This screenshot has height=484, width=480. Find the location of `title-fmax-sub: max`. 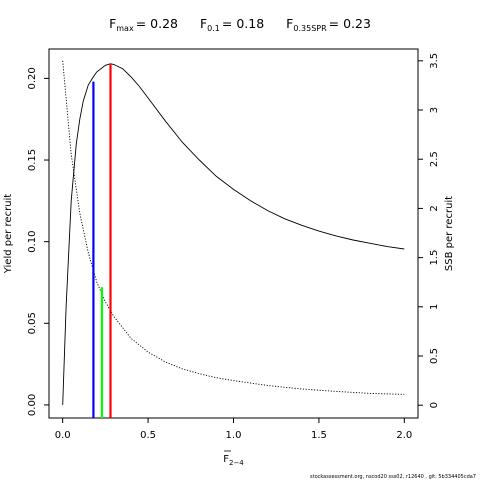

title-fmax-sub: max is located at coordinates (125, 28).